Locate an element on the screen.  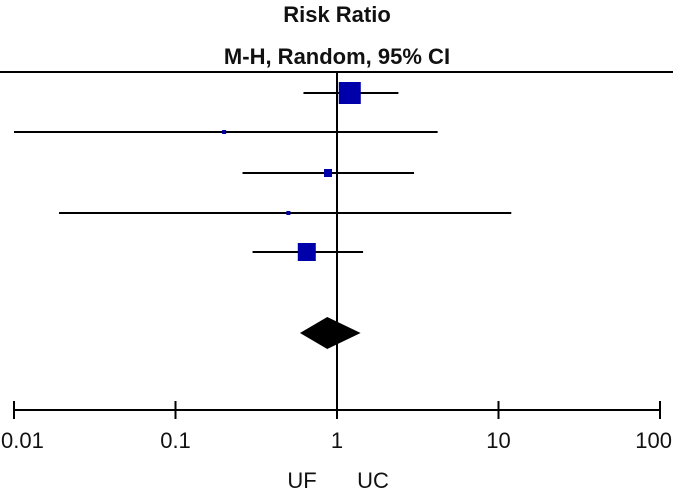
x-tick-label: 0.01 is located at coordinates (22, 440).